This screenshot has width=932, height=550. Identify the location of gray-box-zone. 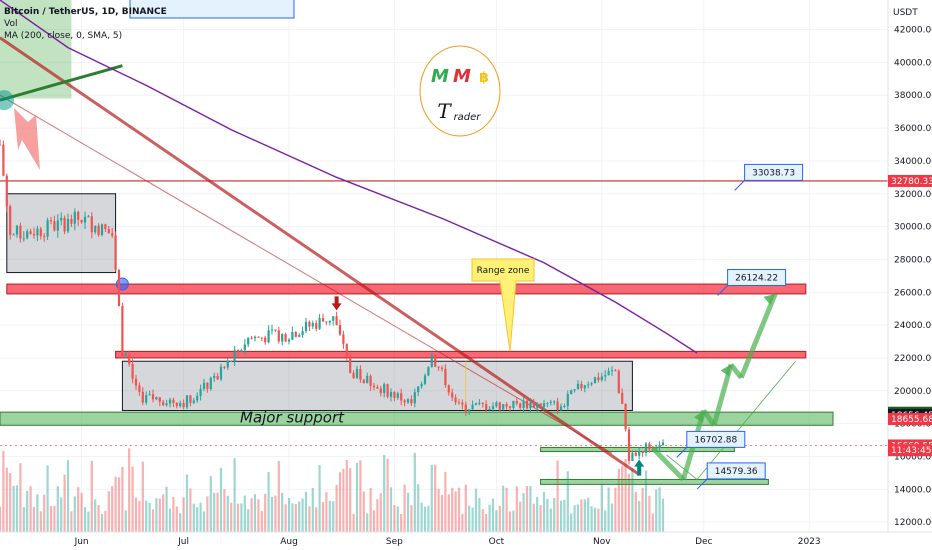
(61, 233).